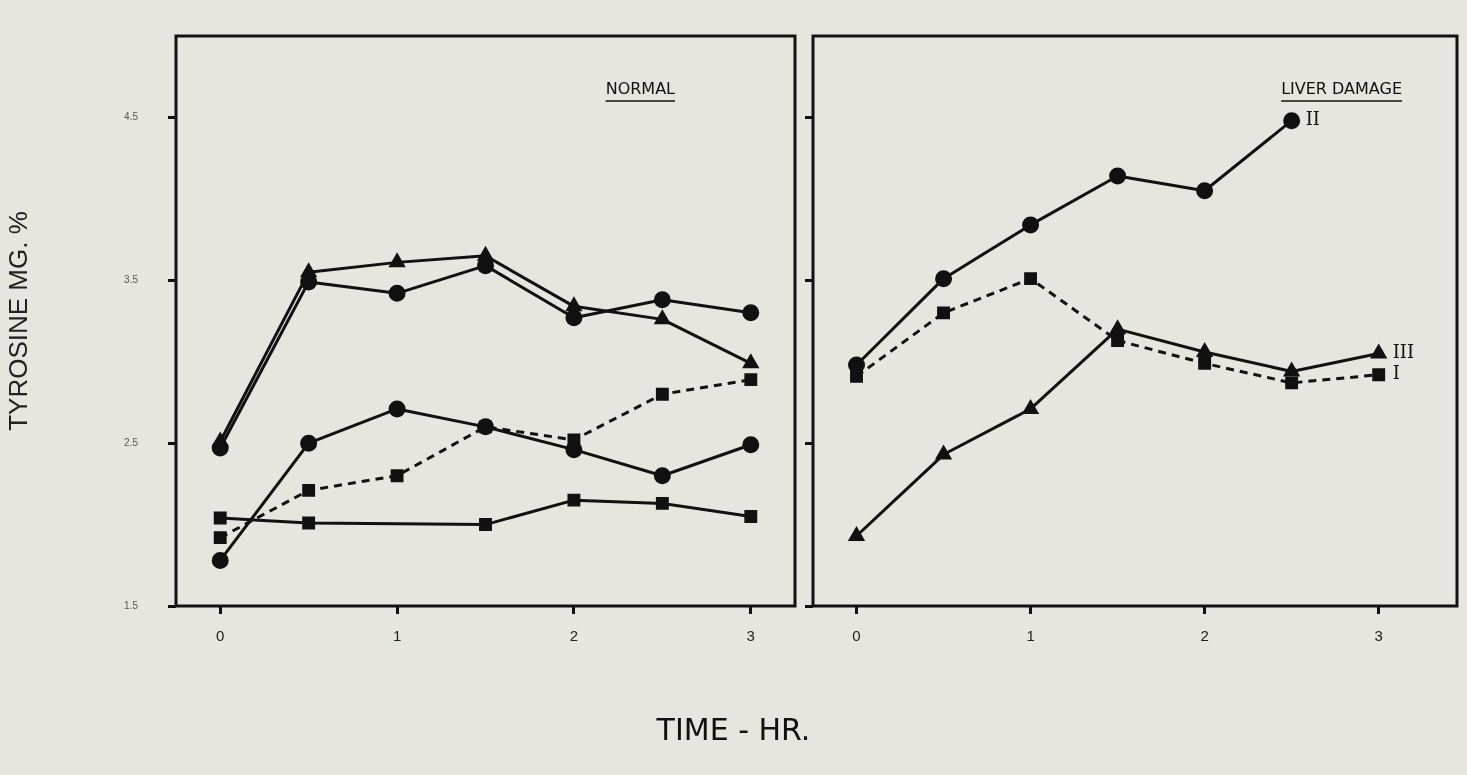  I want to click on text: NORMAL, so click(640, 89).